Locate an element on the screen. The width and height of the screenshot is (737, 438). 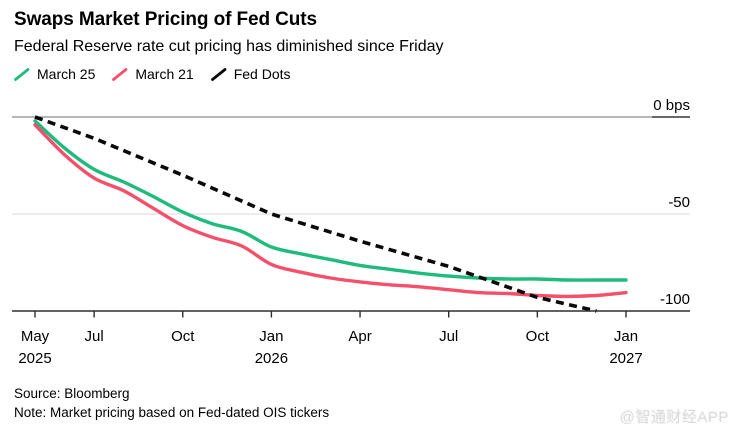
x-axis-year-label: 2026 is located at coordinates (271, 358).